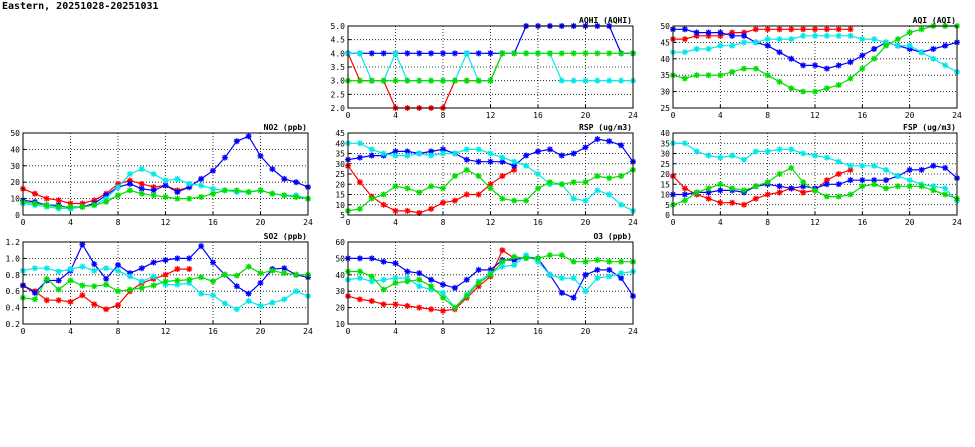 Image resolution: width=975 pixels, height=447 pixels. I want to click on no2-title: NO2 (ppb), so click(285, 127).